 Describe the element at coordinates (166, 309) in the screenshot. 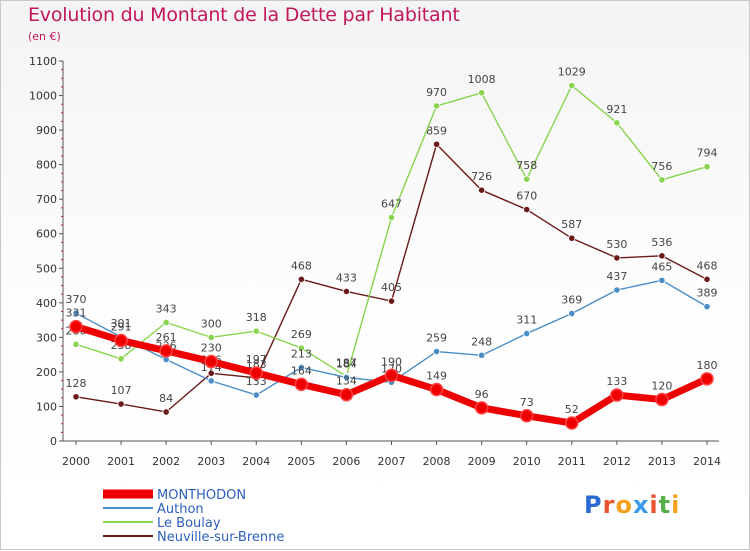

I see `data-label: 343` at that location.